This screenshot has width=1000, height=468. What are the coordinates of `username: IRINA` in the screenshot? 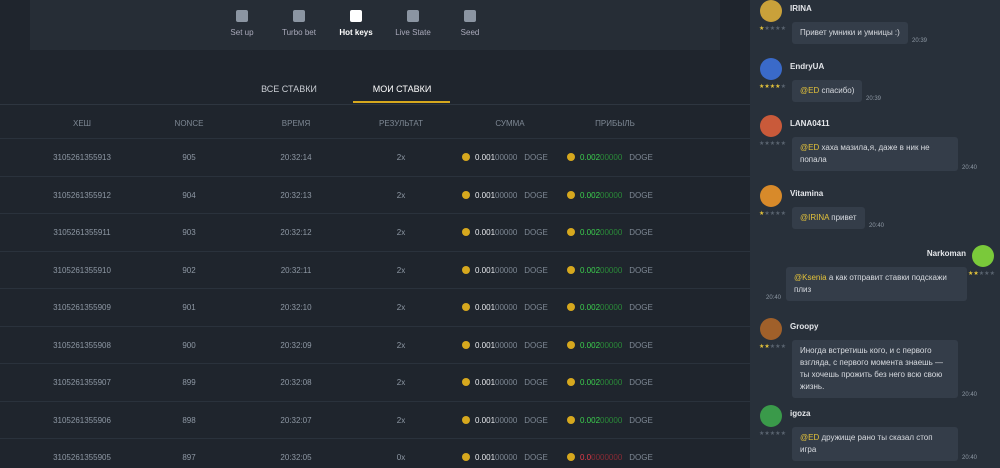 It's located at (801, 8).